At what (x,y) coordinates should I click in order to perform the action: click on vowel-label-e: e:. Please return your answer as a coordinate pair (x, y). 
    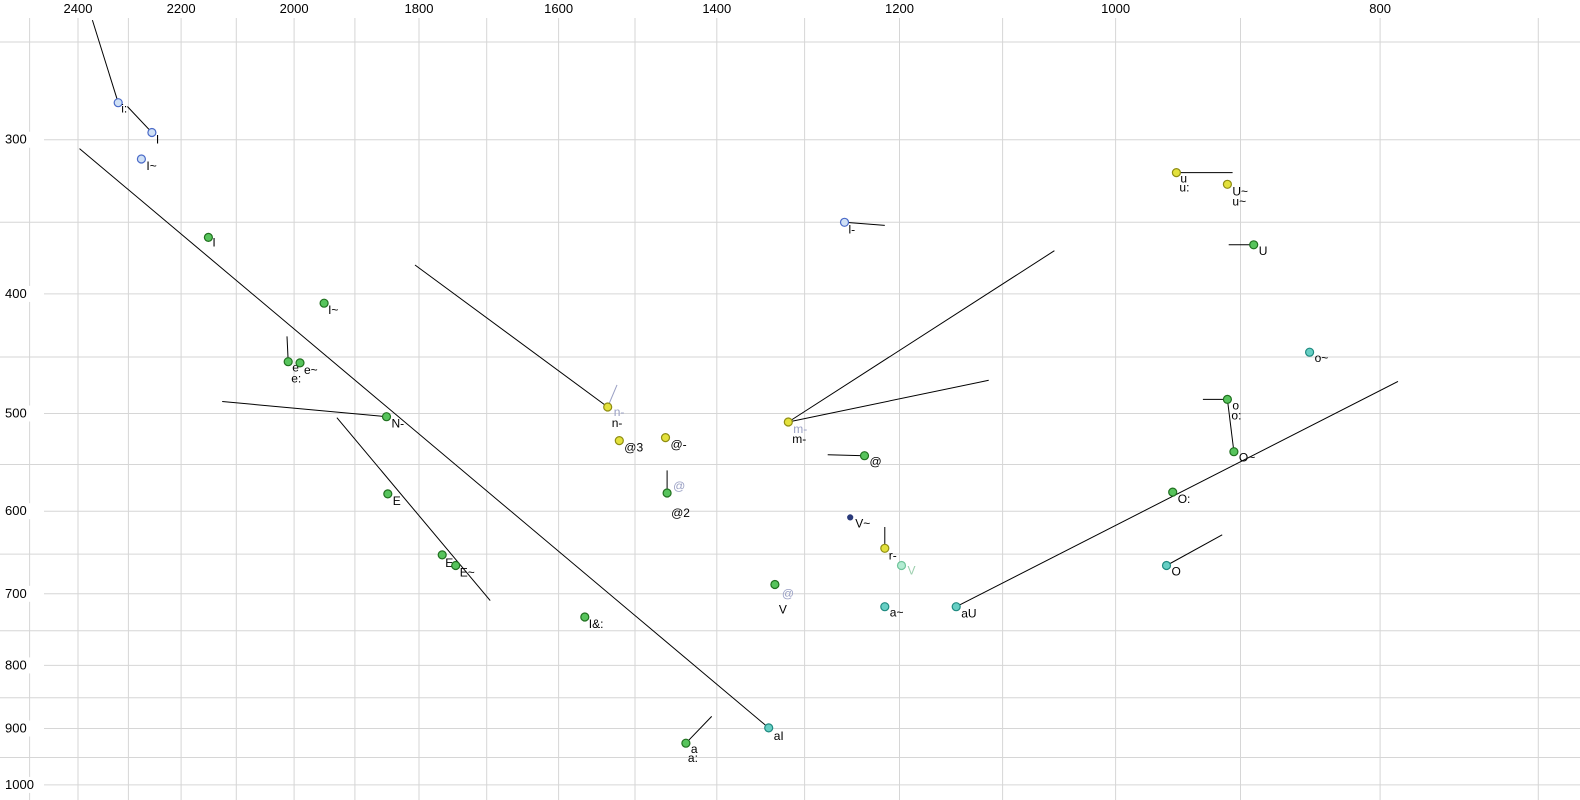
    Looking at the image, I should click on (296, 379).